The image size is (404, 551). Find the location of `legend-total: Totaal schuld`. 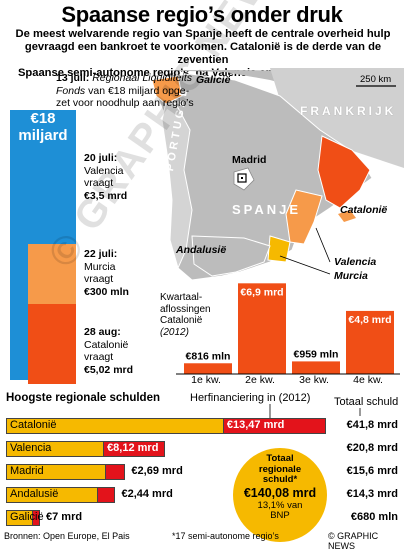

legend-total: Totaal schuld is located at coordinates (366, 402).